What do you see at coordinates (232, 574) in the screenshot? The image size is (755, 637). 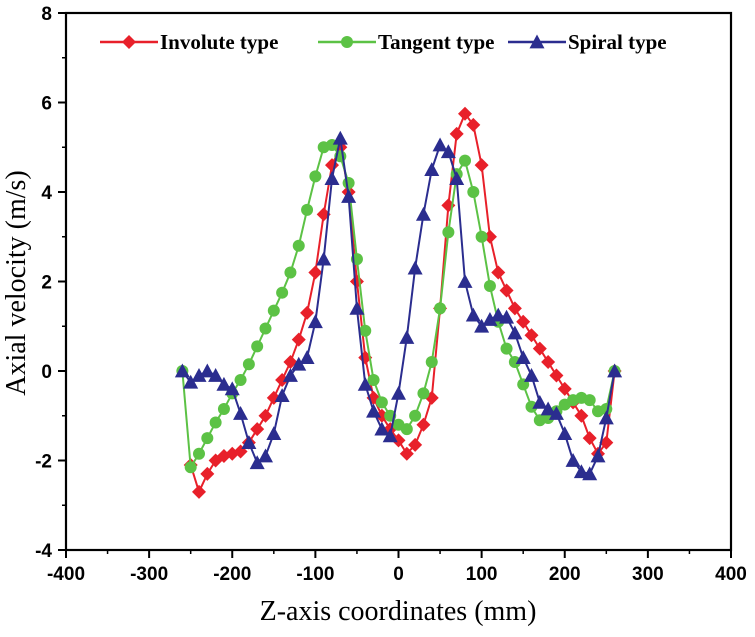 I see `x-tick-label: -200` at bounding box center [232, 574].